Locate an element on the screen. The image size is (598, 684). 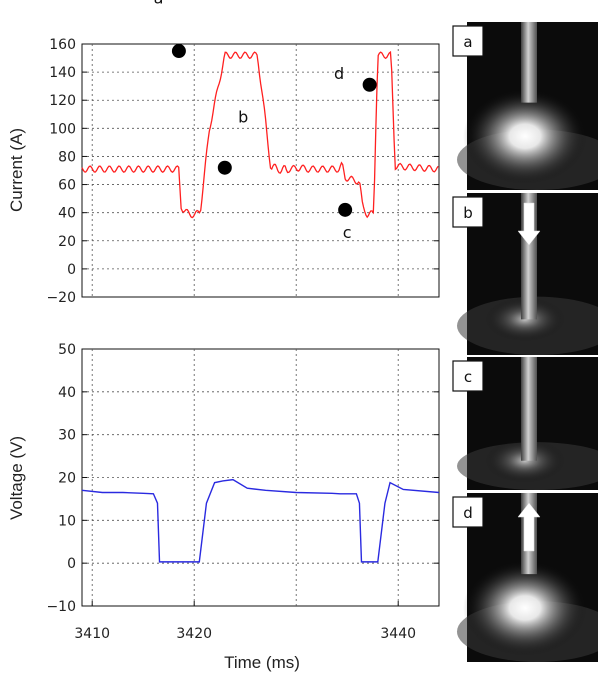
voltage-y-tick-label: −10 is located at coordinates (61, 607).